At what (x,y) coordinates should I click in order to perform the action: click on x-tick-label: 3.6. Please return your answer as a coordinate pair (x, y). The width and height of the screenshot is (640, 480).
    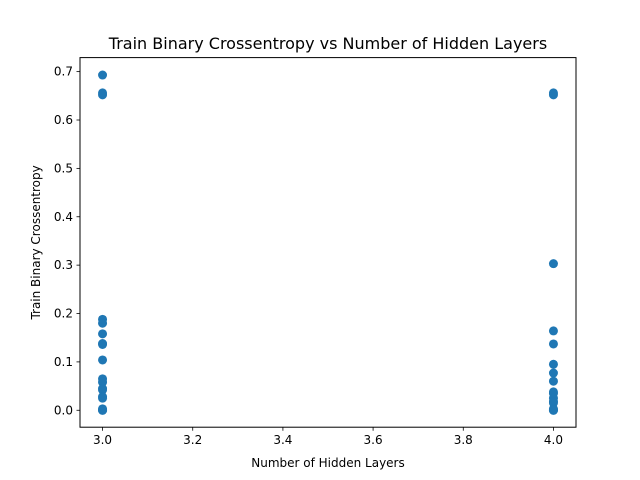
    Looking at the image, I should click on (373, 440).